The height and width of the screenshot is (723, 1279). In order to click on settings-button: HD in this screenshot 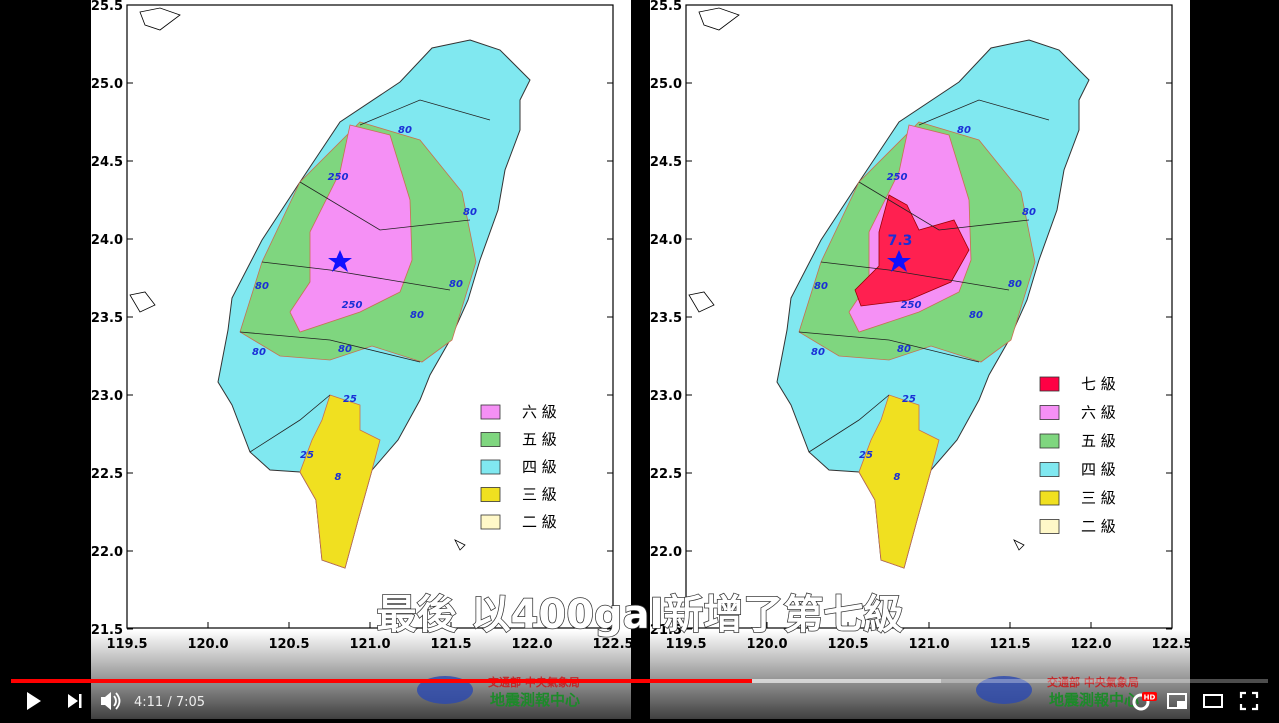, I will do `click(1144, 701)`.